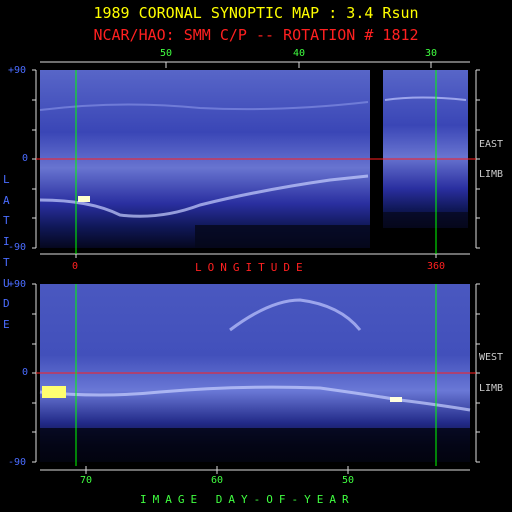  Describe the element at coordinates (75, 266) in the screenshot. I see `longitude-tick: 0` at that location.